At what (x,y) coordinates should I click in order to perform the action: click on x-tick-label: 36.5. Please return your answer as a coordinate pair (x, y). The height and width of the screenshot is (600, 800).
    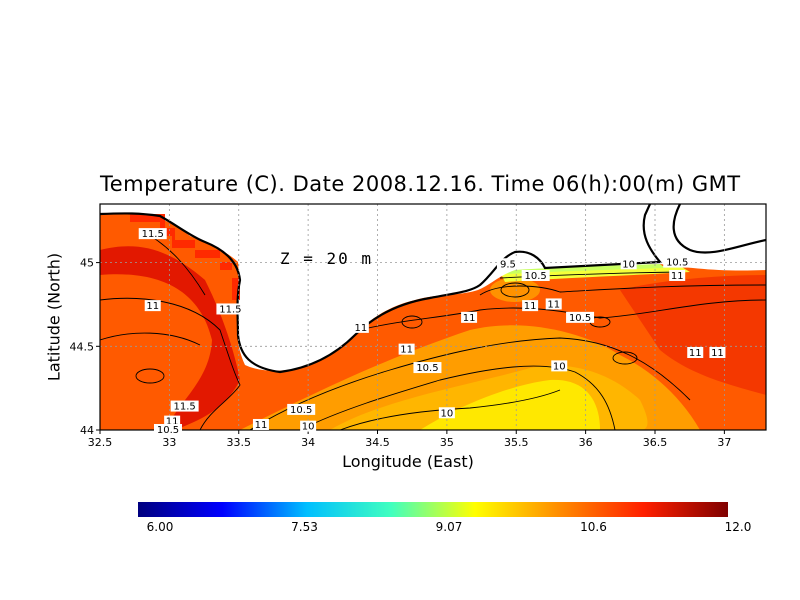
    Looking at the image, I should click on (655, 442).